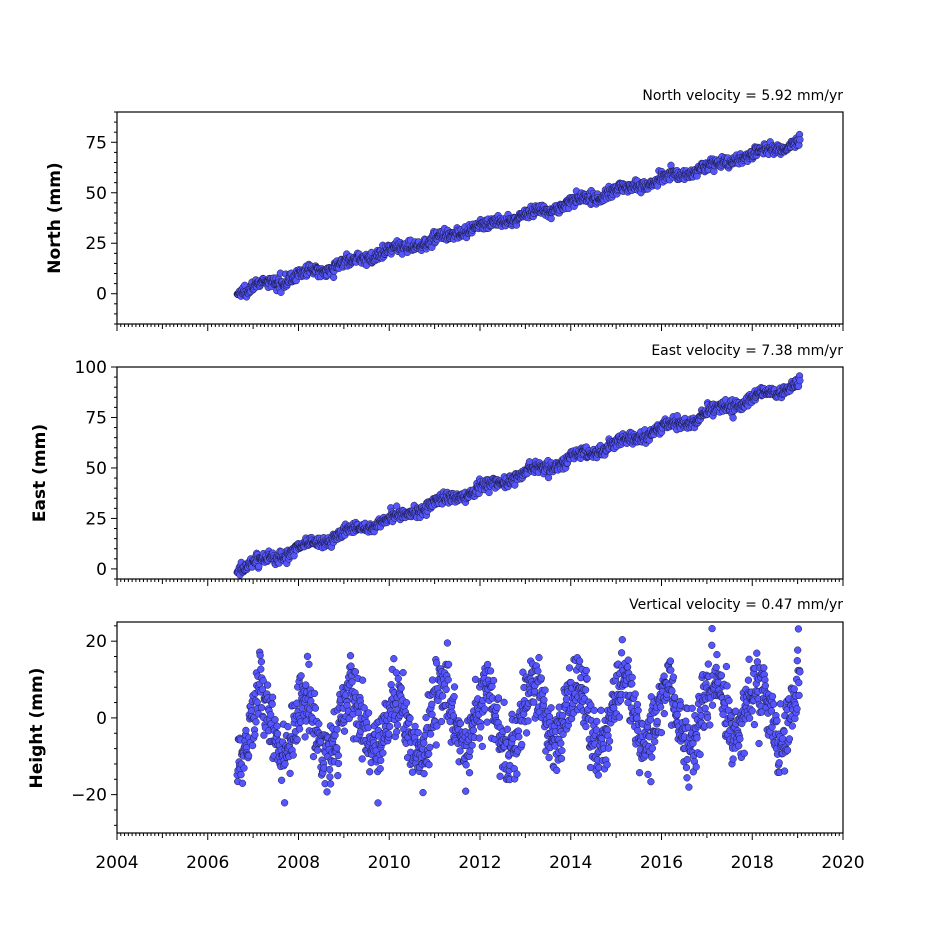 The image size is (937, 937). What do you see at coordinates (480, 582) in the screenshot?
I see `east-x-axis` at bounding box center [480, 582].